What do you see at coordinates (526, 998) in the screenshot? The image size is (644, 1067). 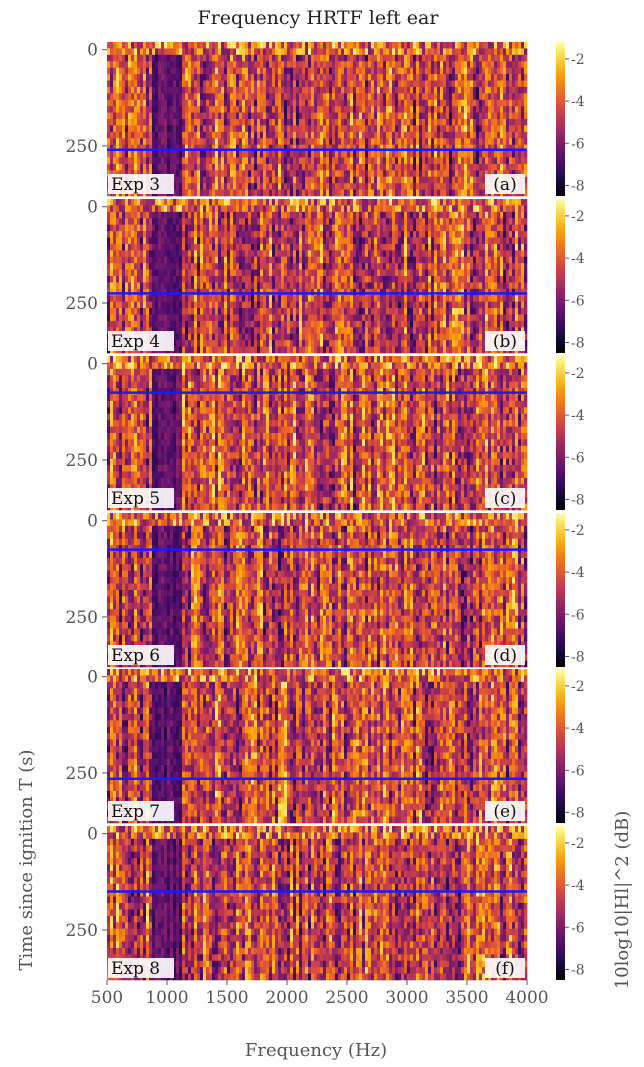 I see `x-tick-label: 4000` at bounding box center [526, 998].